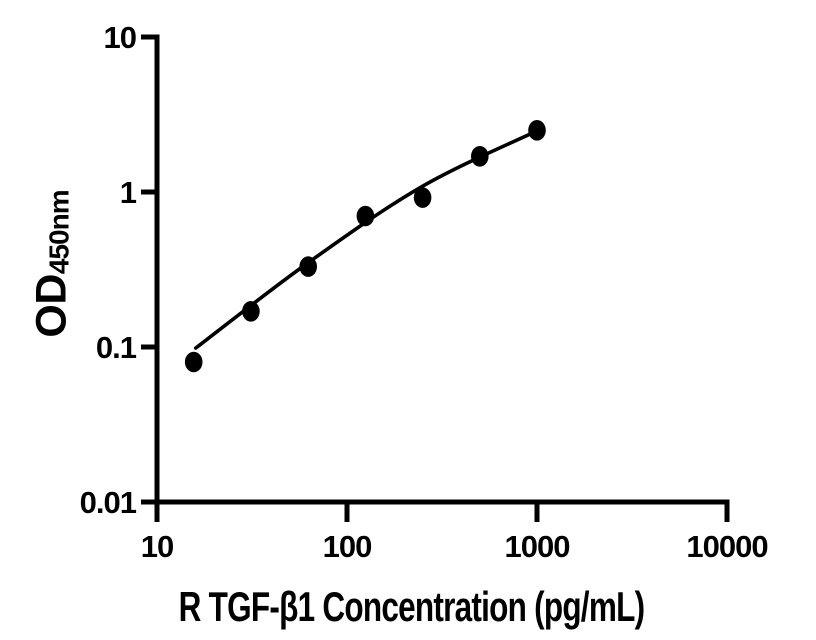 This screenshot has width=816, height=640. I want to click on x-tick-label: 100, so click(347, 546).